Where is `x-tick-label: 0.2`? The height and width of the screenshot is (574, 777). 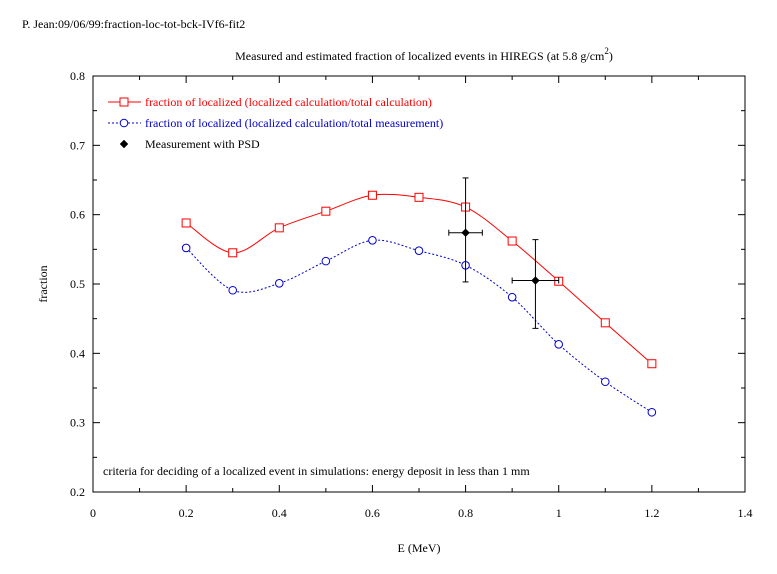
x-tick-label: 0.2 is located at coordinates (186, 513).